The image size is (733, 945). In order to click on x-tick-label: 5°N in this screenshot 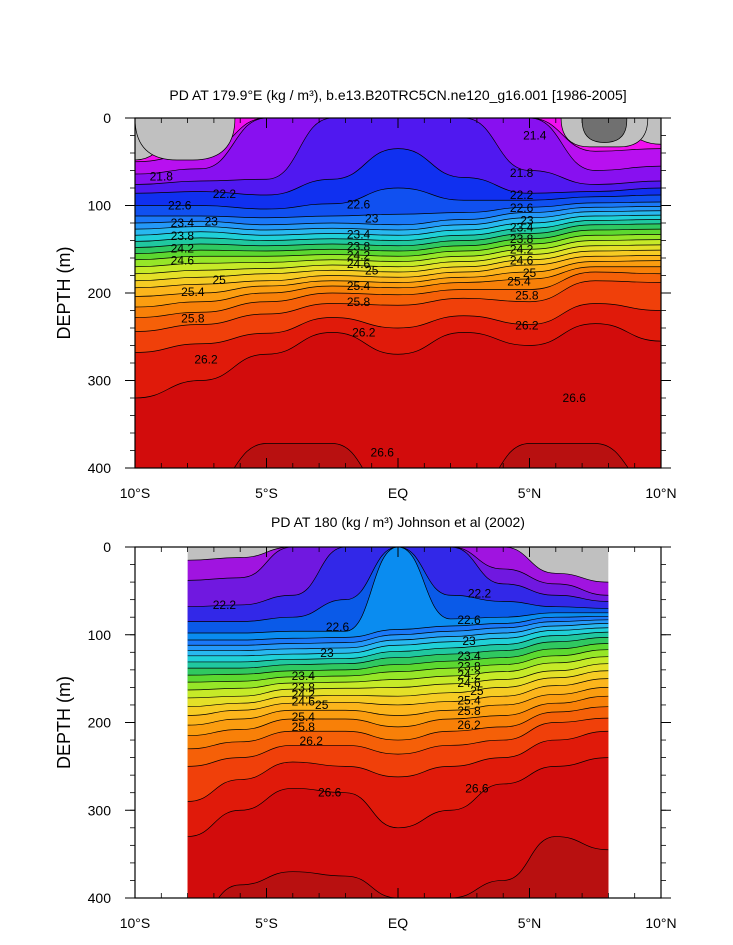, I will do `click(530, 923)`.